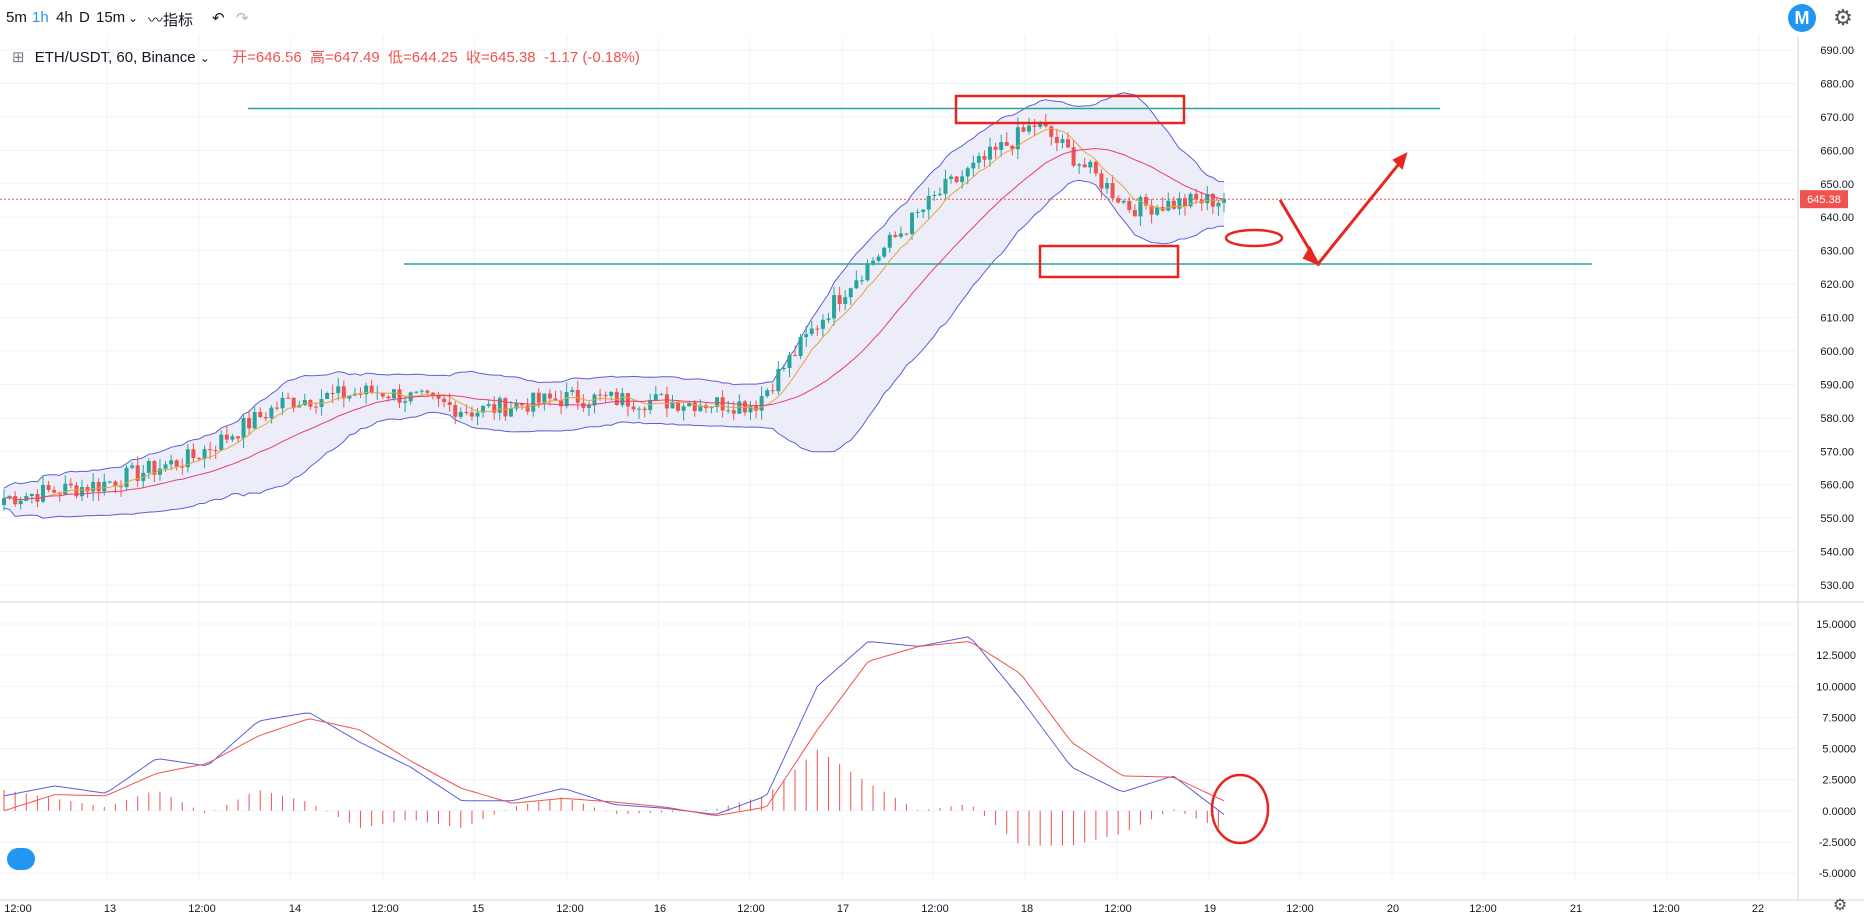 This screenshot has height=914, width=1864. I want to click on logo-icon: M, so click(1802, 18).